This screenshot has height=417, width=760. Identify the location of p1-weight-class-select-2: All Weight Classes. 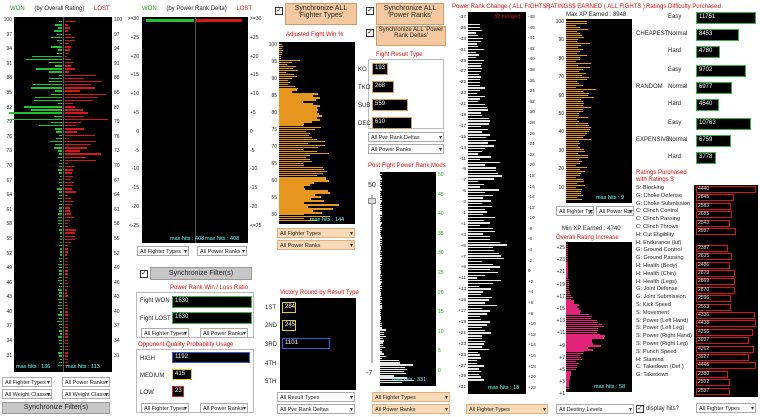
(86, 394).